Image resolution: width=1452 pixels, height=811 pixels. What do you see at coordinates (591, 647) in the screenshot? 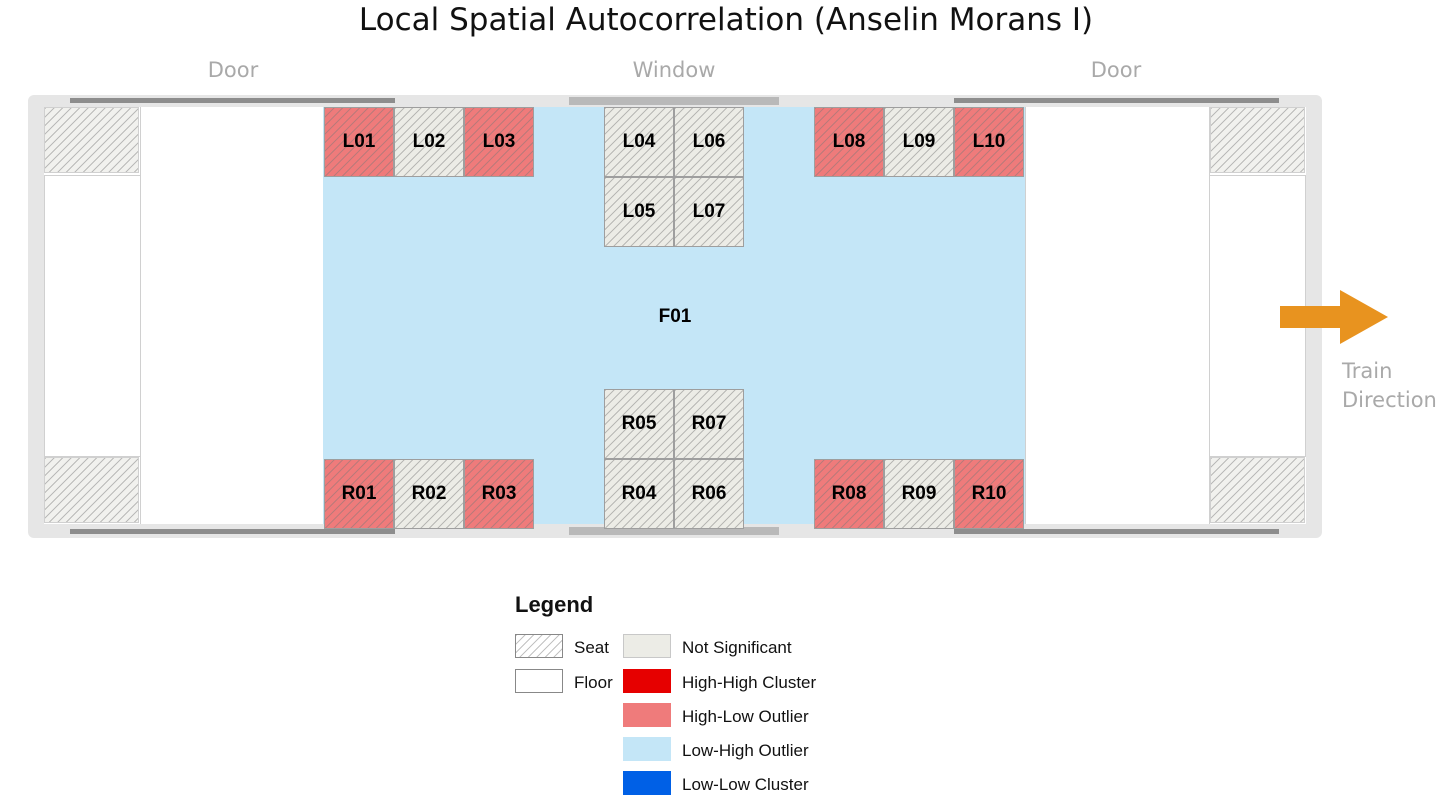
I see `legend-label-seat: Seat` at bounding box center [591, 647].